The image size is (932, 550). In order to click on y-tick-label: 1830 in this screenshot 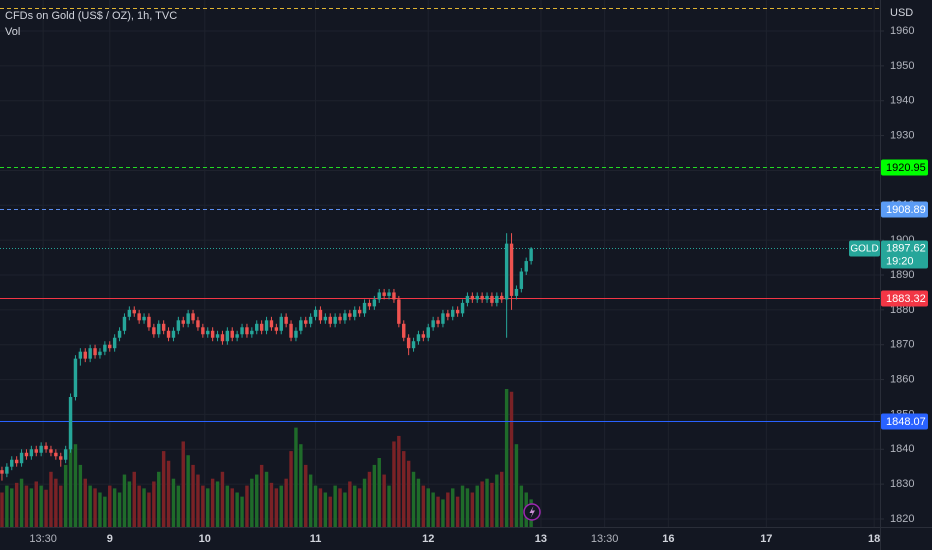, I will do `click(902, 484)`.